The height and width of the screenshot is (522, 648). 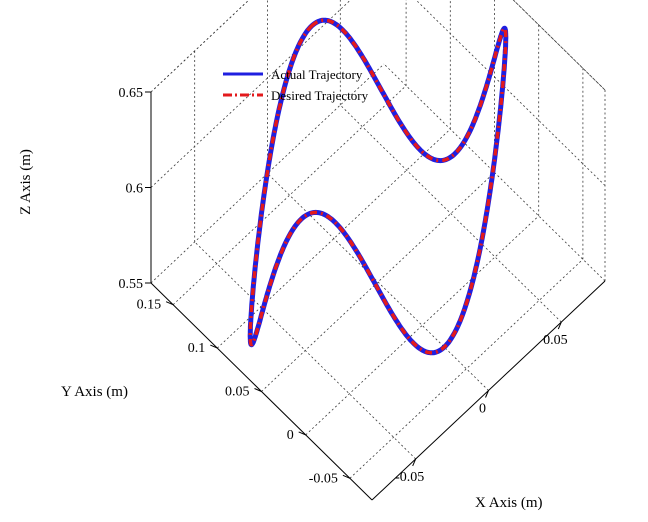 What do you see at coordinates (290, 435) in the screenshot?
I see `y-tick-label: 0` at bounding box center [290, 435].